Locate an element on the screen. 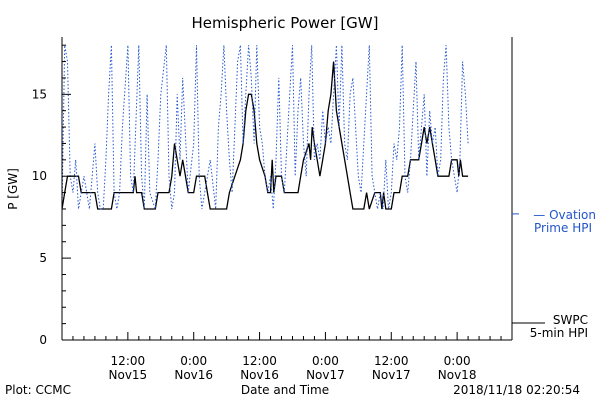 This screenshot has width=600, height=400. y-tick-label: 15 is located at coordinates (39, 94).